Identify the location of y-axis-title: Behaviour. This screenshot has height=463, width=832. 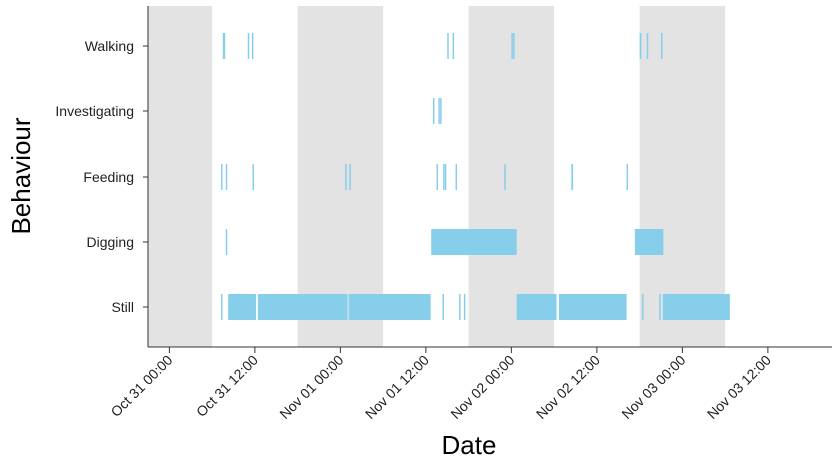
(21, 175).